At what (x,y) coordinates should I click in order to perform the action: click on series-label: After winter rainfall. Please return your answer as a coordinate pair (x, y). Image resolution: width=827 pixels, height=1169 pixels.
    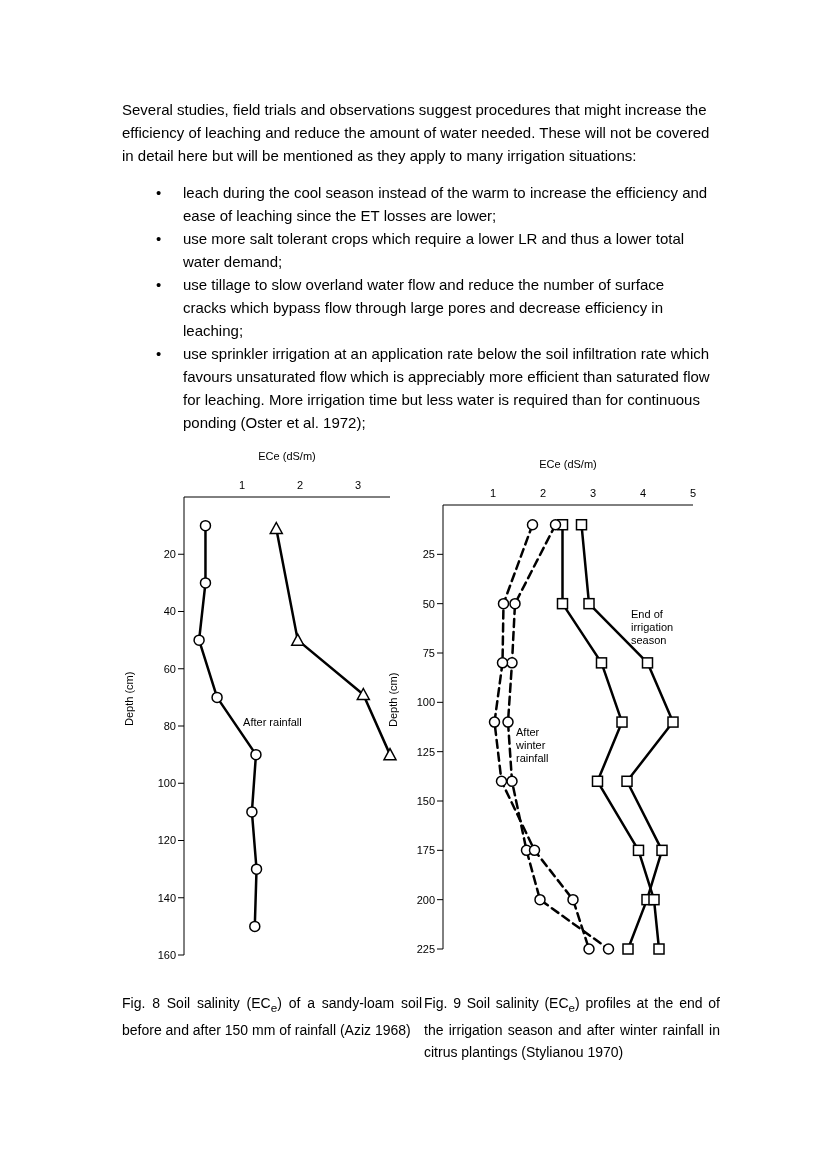
    Looking at the image, I should click on (532, 745).